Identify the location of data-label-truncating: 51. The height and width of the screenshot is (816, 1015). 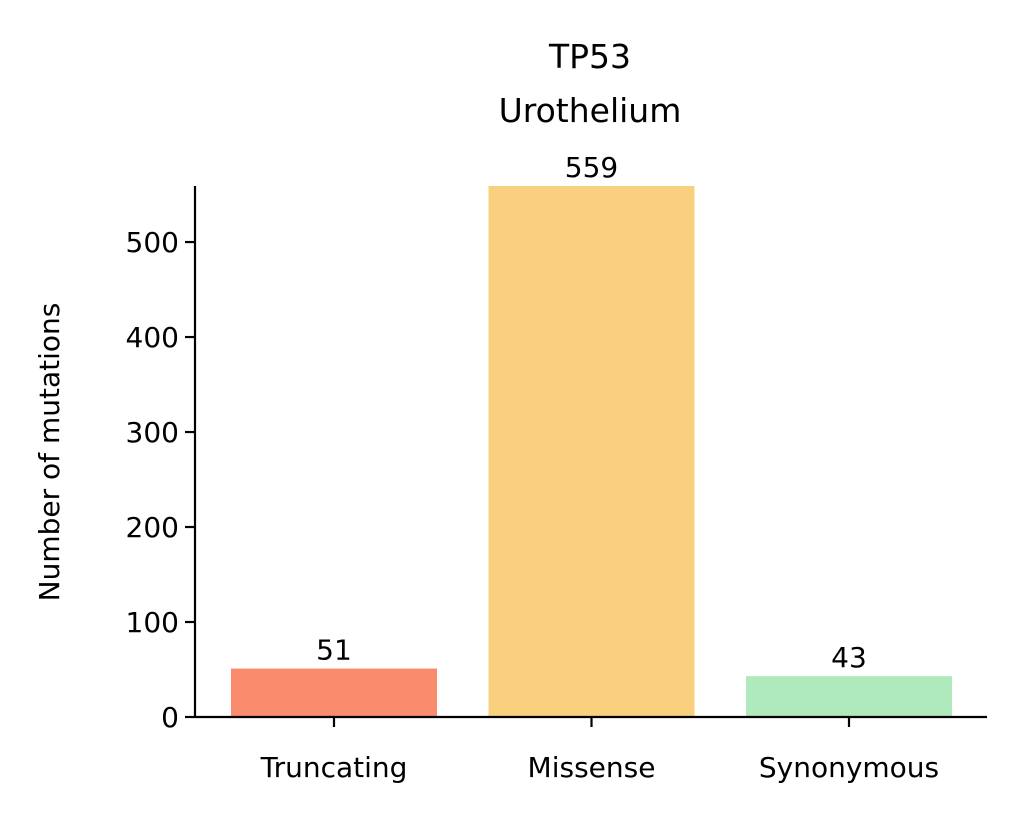
(334, 650).